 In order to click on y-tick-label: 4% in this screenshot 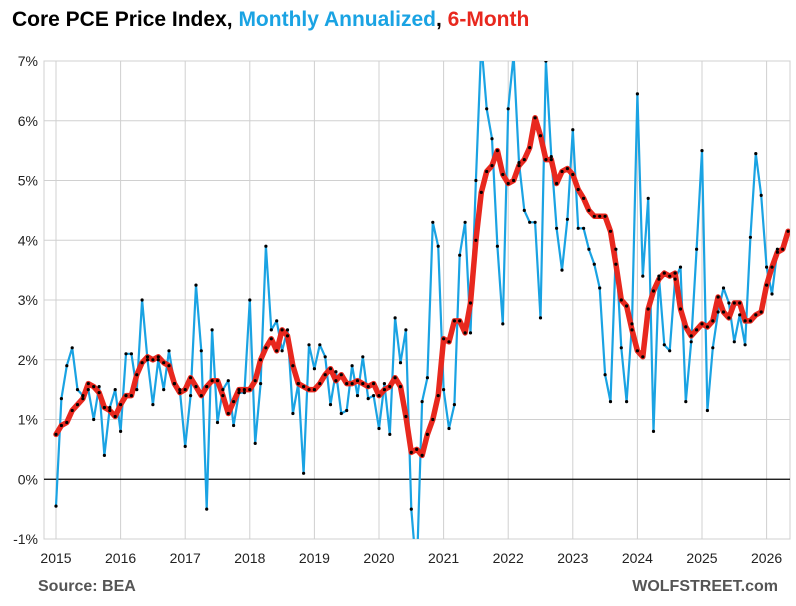, I will do `click(28, 240)`.